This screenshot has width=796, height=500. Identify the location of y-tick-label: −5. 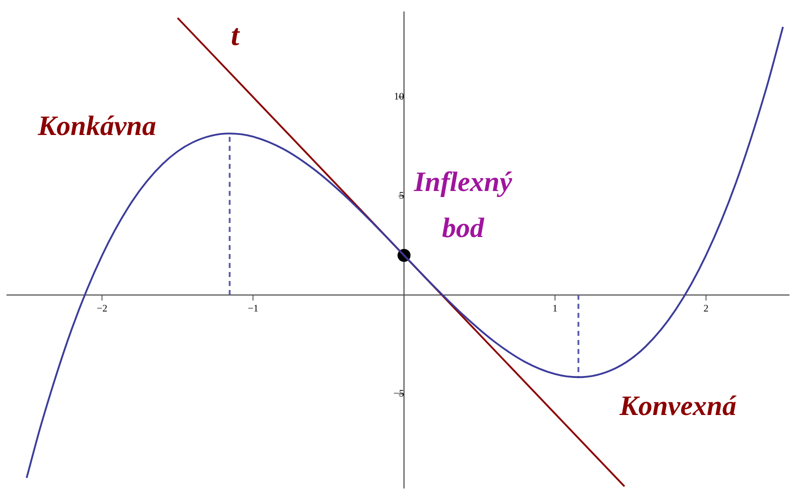
(398, 394).